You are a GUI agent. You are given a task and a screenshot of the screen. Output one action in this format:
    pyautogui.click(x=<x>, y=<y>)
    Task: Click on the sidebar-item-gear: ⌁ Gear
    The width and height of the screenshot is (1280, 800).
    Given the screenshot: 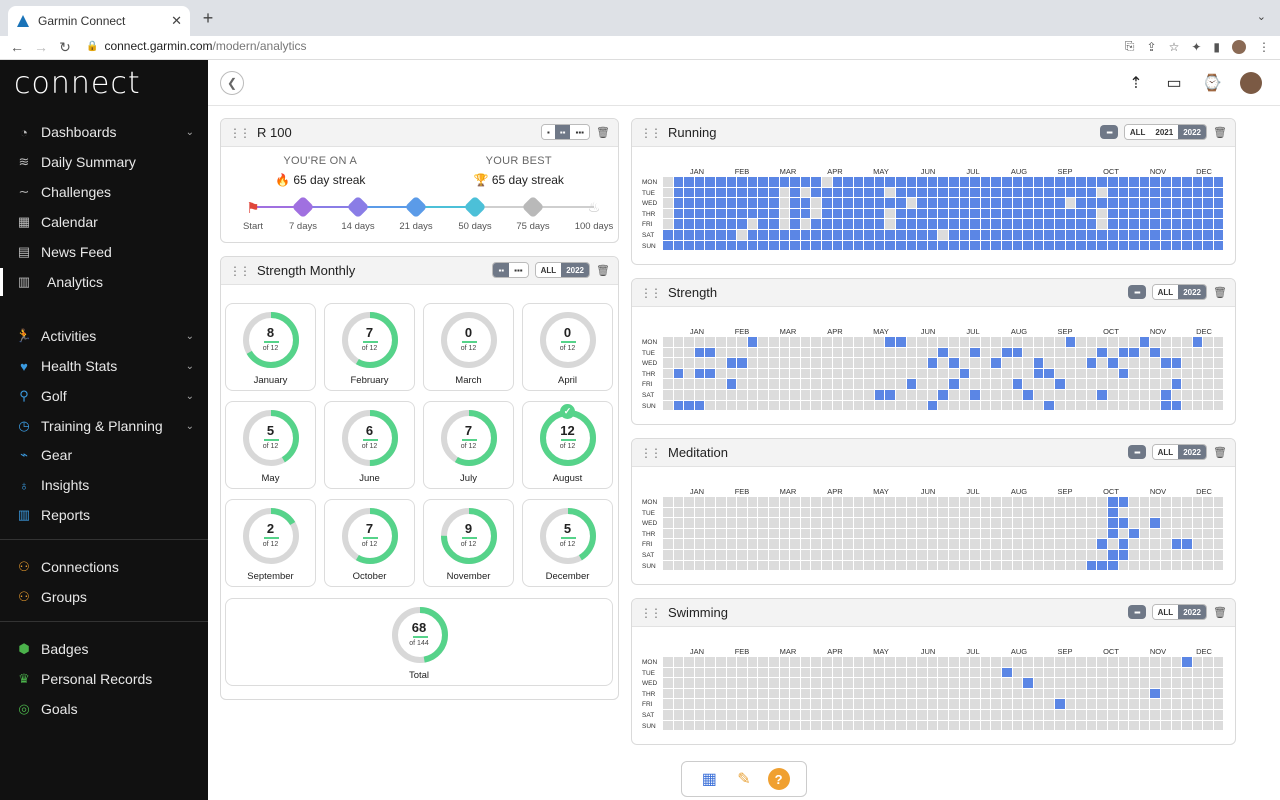 What is the action you would take?
    pyautogui.click(x=104, y=455)
    